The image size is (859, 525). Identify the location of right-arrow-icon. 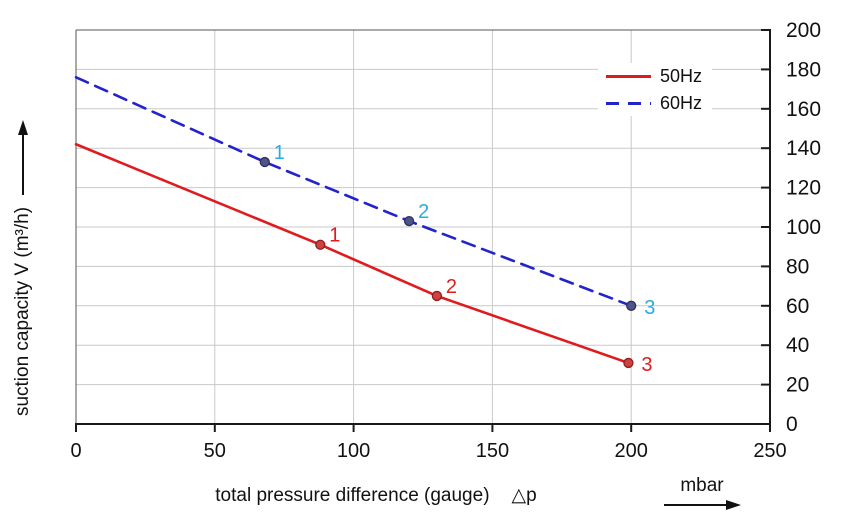
(702, 505).